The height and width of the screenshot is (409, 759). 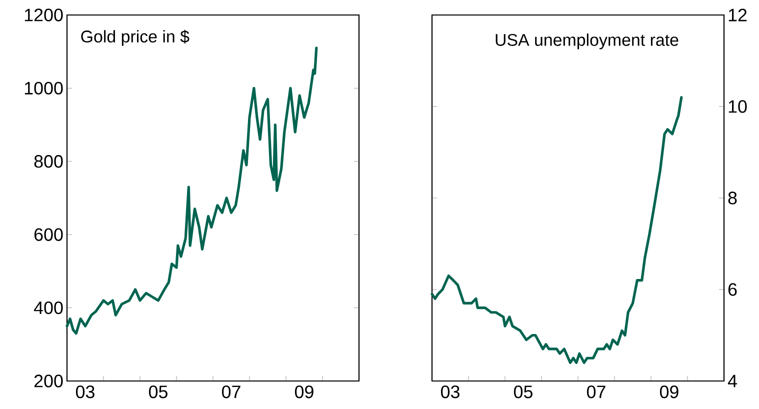 I want to click on y-tick-label: 4, so click(x=732, y=381).